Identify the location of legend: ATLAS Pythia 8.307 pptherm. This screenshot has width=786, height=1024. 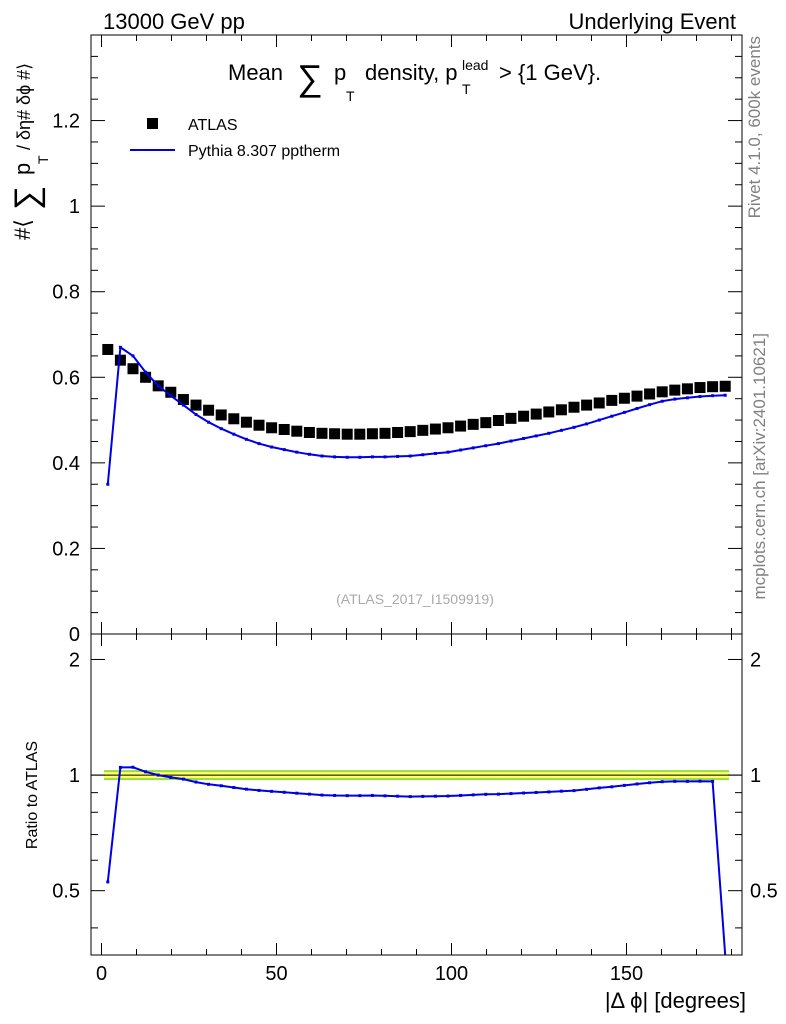
(235, 138).